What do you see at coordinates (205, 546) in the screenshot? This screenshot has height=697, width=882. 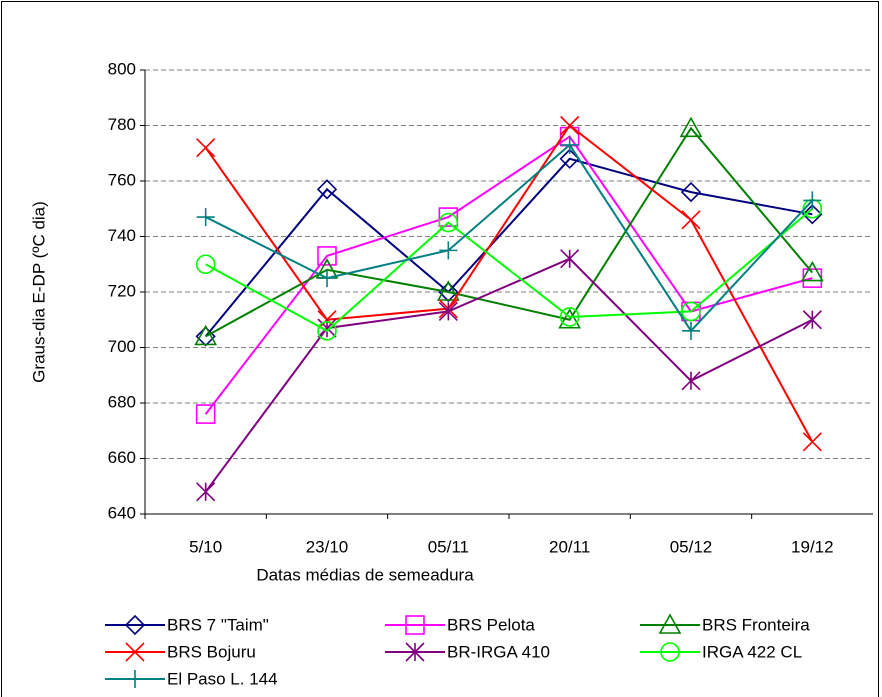 I see `x-tick-label: 5/10` at bounding box center [205, 546].